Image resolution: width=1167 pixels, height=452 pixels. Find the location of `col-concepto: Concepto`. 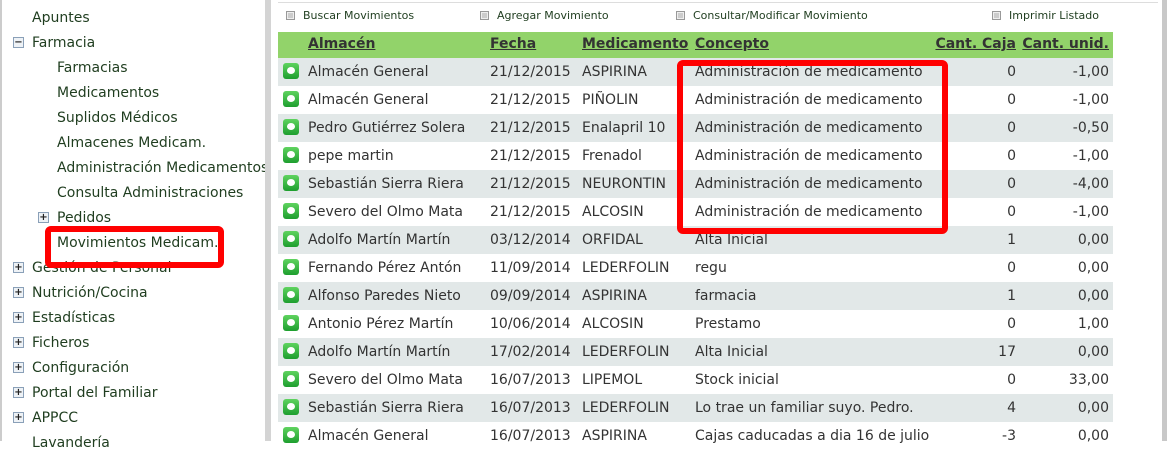

col-concepto: Concepto is located at coordinates (732, 44).